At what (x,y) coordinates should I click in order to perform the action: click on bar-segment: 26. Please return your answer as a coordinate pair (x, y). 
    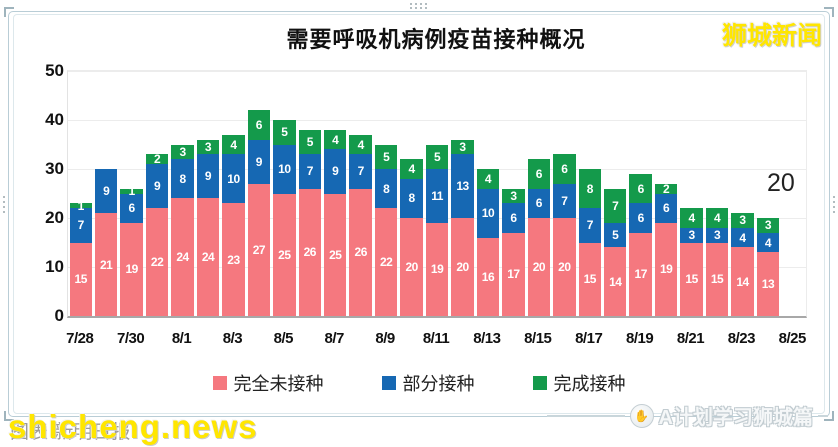
    Looking at the image, I should click on (310, 252).